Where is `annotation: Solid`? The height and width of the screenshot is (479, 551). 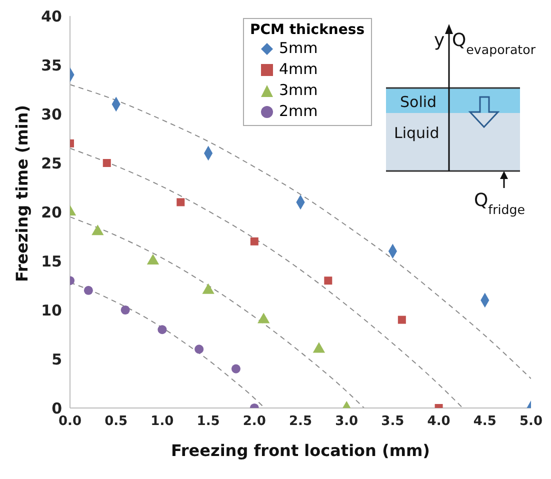 annotation: Solid is located at coordinates (418, 102).